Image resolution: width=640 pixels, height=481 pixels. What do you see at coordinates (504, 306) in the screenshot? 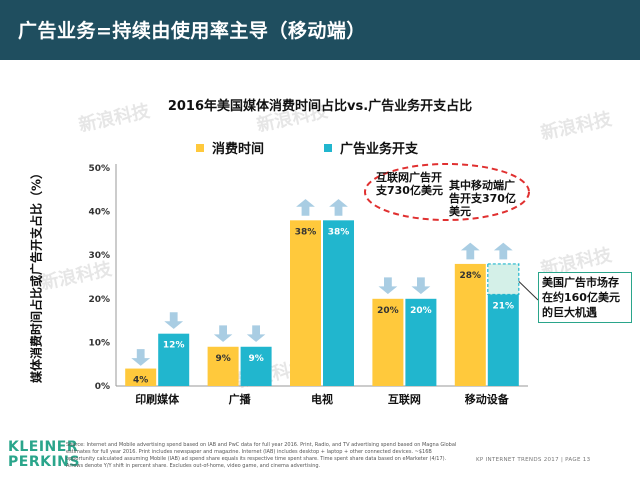
I see `data-label-spend: 21%` at bounding box center [504, 306].